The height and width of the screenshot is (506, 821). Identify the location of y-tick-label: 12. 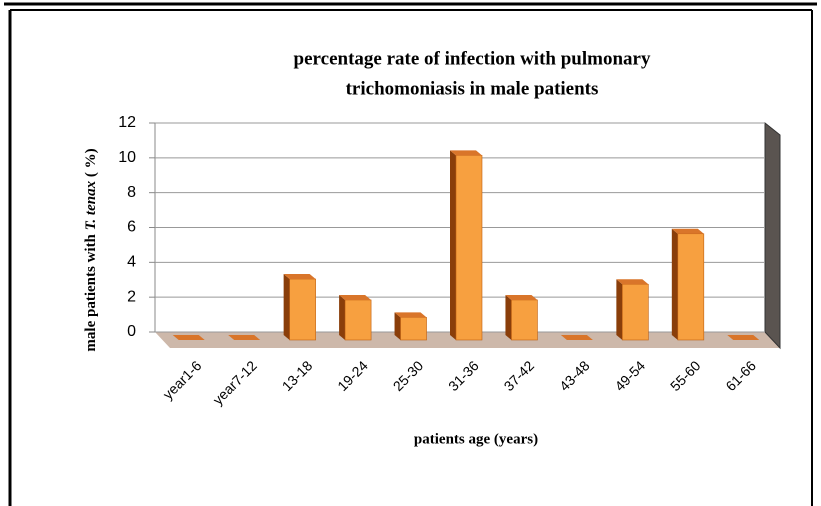
(127, 122).